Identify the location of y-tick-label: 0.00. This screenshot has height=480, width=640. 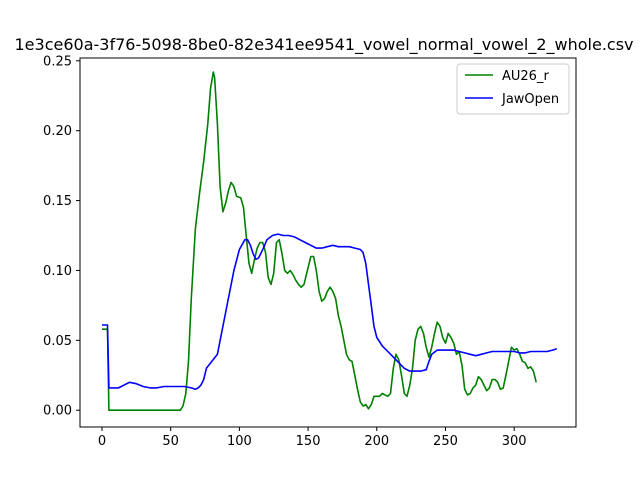
(57, 411).